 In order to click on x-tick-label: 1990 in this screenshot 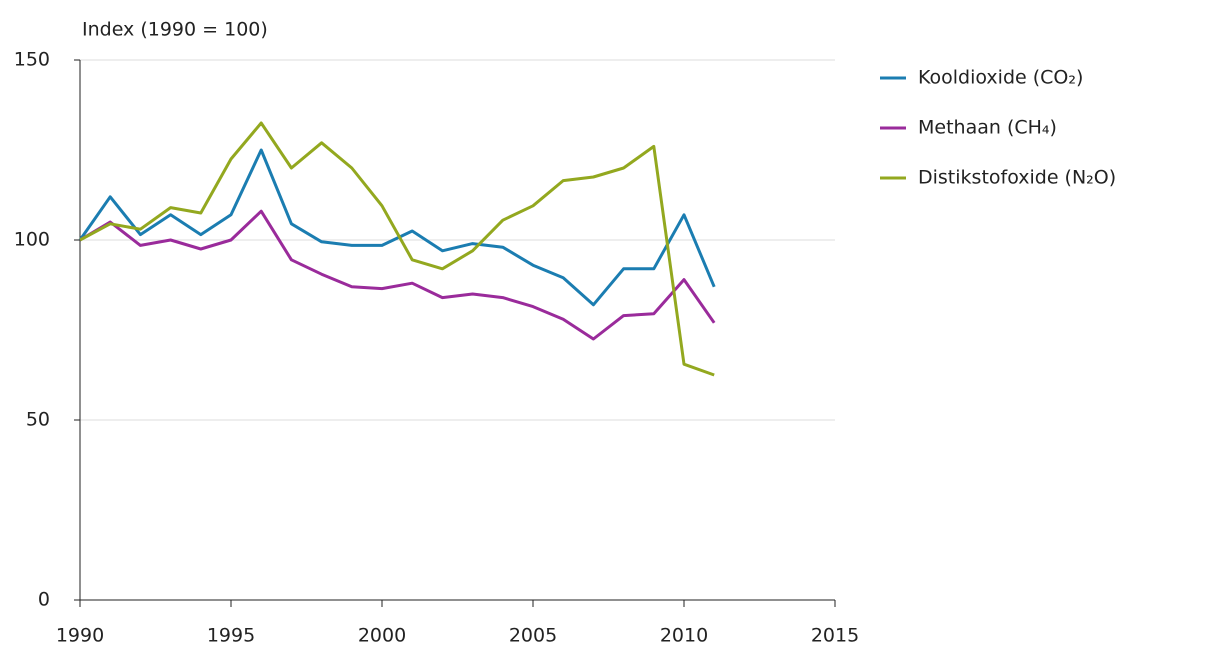, I will do `click(80, 636)`.